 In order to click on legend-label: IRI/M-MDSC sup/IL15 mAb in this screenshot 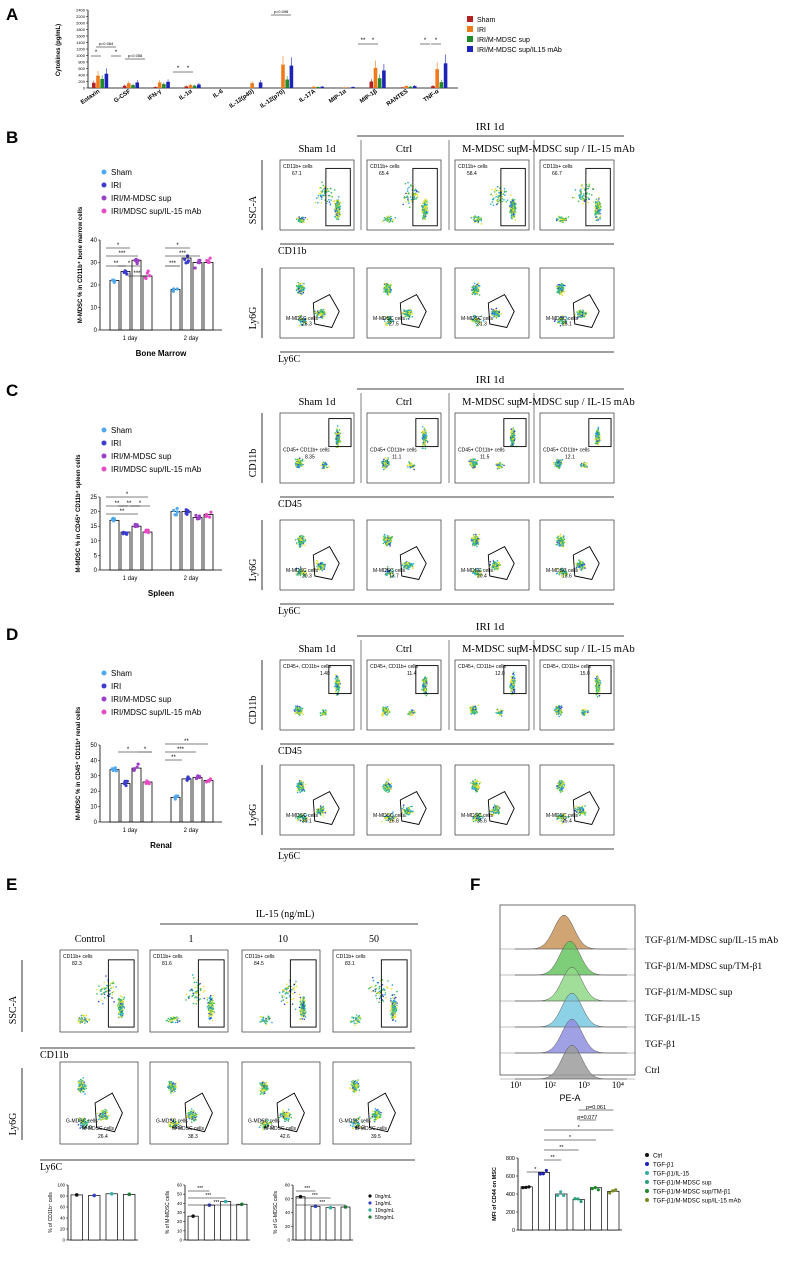, I will do `click(519, 50)`.